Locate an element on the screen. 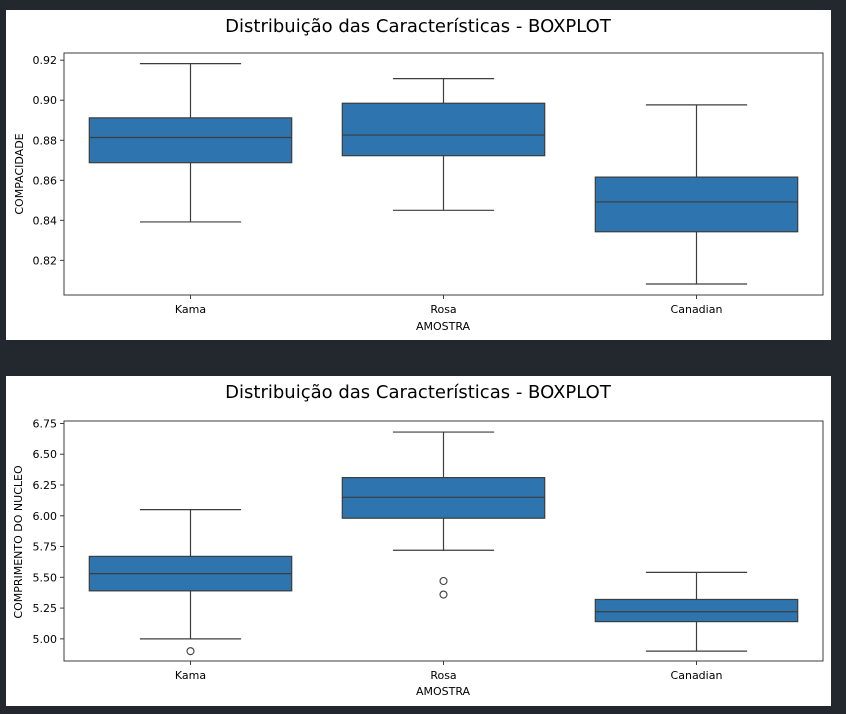 This screenshot has height=714, width=846. y-tick-label: 5.75 is located at coordinates (45, 547).